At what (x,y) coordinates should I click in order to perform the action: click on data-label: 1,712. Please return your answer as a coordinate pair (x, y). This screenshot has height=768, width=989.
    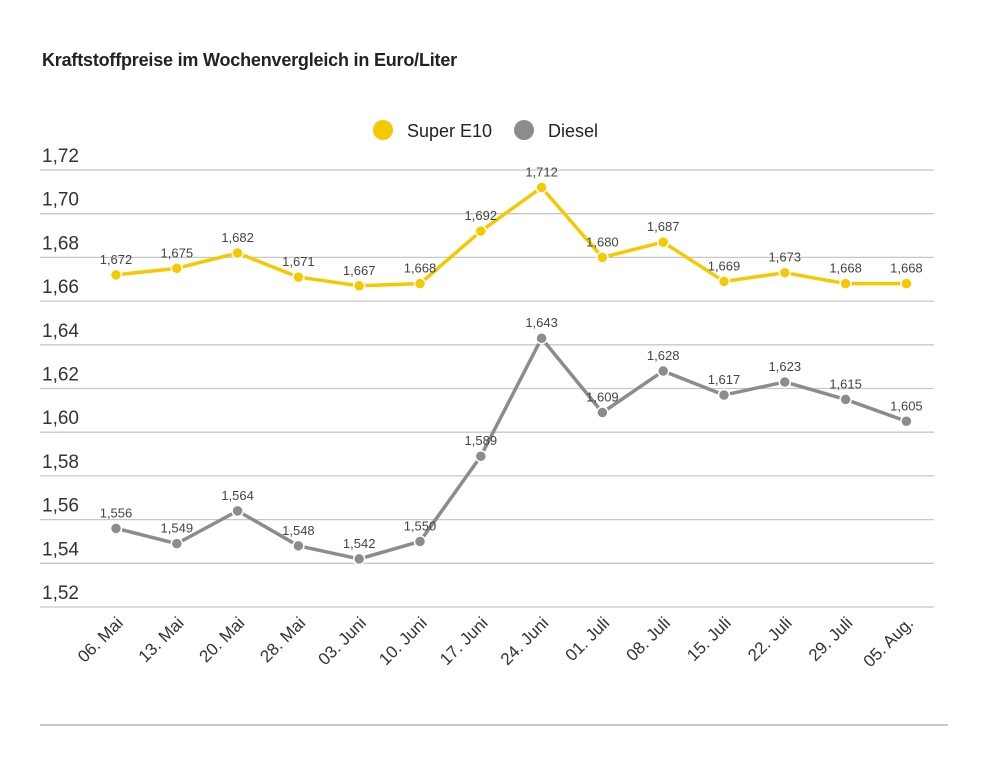
    Looking at the image, I should click on (541, 171).